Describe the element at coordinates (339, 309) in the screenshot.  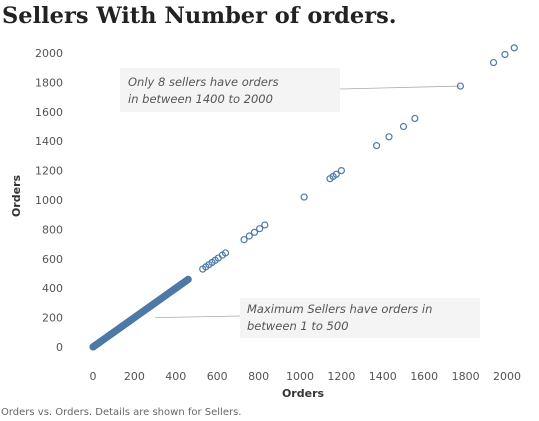
I see `annotation-text: Maximum Sellers have orders in` at that location.